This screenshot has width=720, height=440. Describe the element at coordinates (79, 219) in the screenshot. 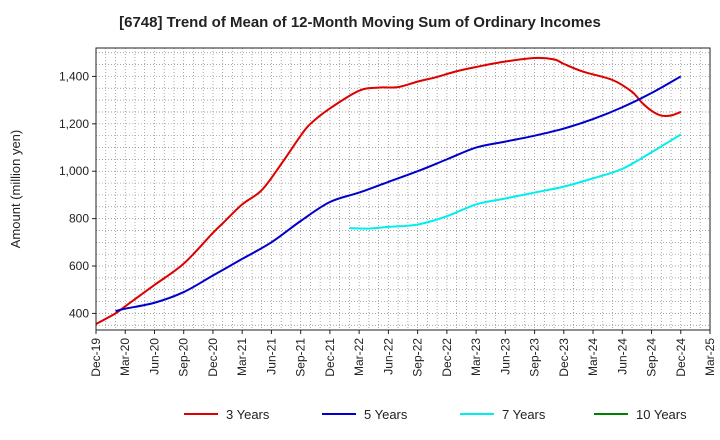

I see `y-tick-label: 800` at that location.